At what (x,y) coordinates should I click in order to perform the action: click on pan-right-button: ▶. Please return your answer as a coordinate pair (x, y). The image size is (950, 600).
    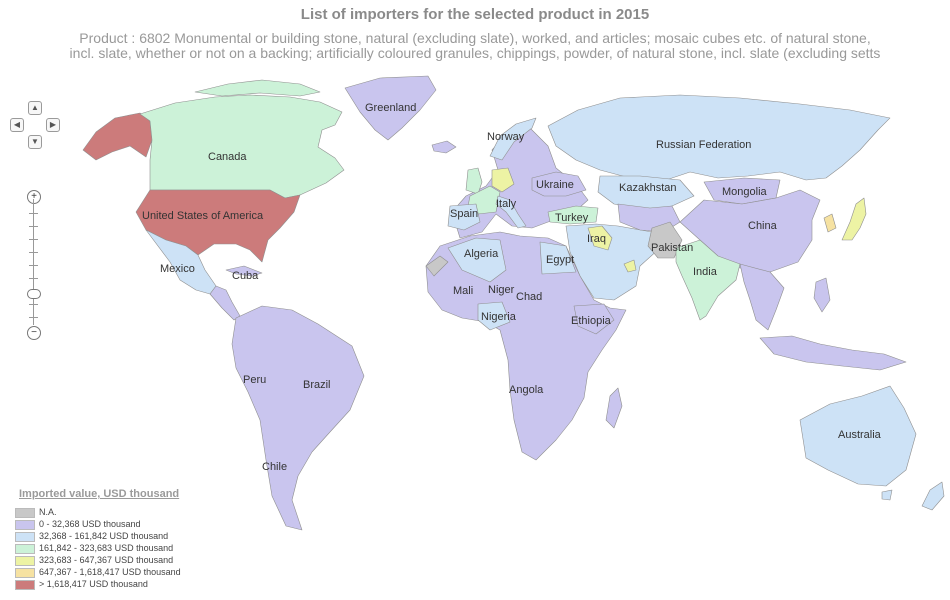
    Looking at the image, I should click on (53, 125).